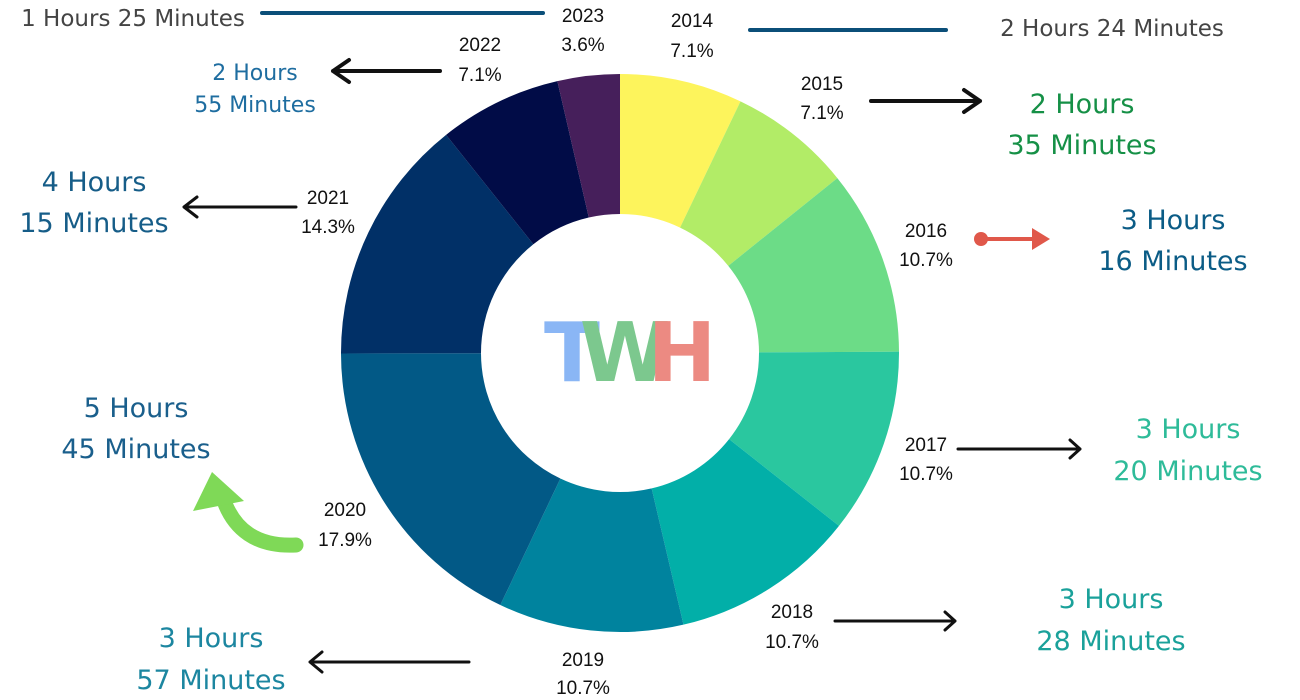 This screenshot has width=1300, height=700. Describe the element at coordinates (211, 638) in the screenshot. I see `annotation-2019-line1: 3 Hours` at that location.